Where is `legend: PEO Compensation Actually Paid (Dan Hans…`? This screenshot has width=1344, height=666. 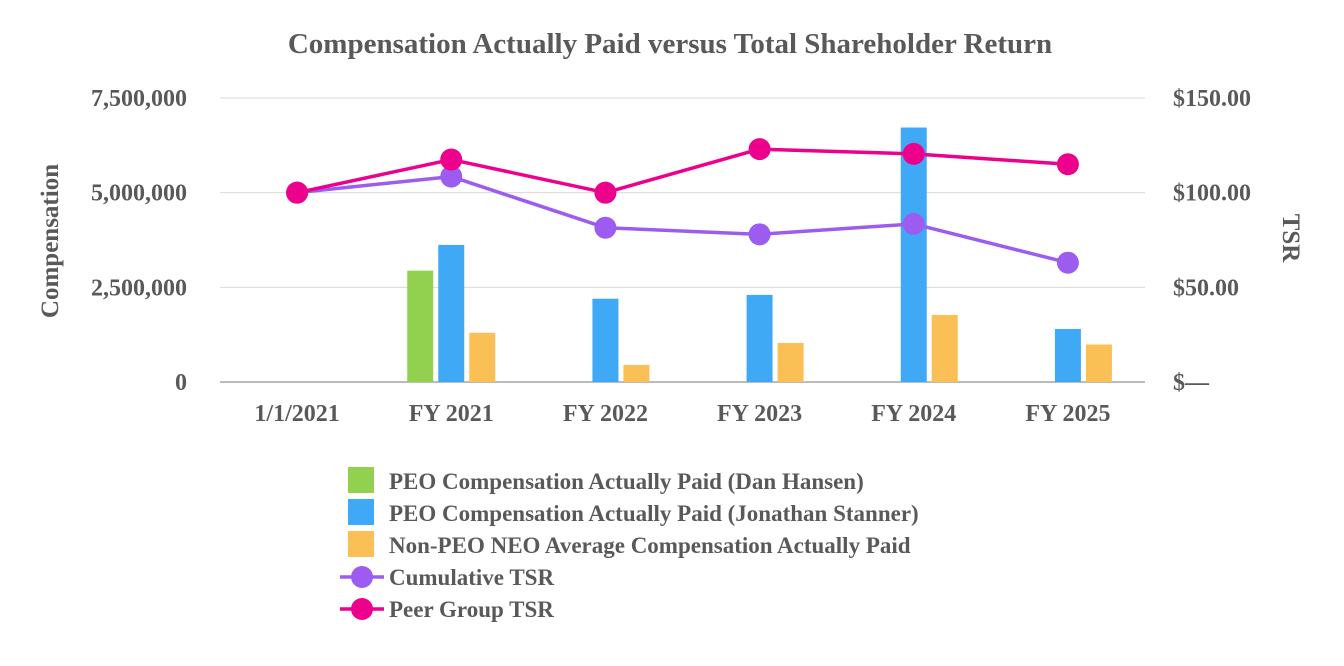
legend: PEO Compensation Actually Paid (Dan Hans… is located at coordinates (629, 544).